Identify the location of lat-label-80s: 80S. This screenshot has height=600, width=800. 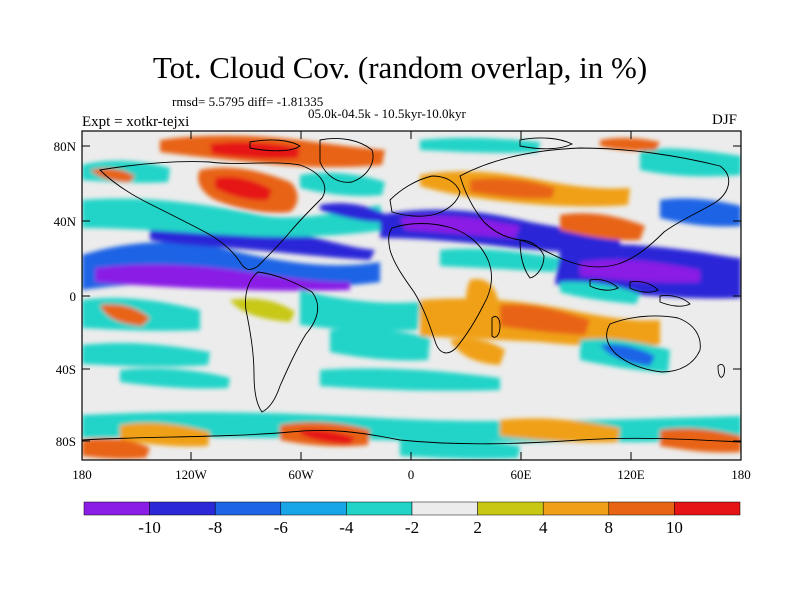
(65, 441).